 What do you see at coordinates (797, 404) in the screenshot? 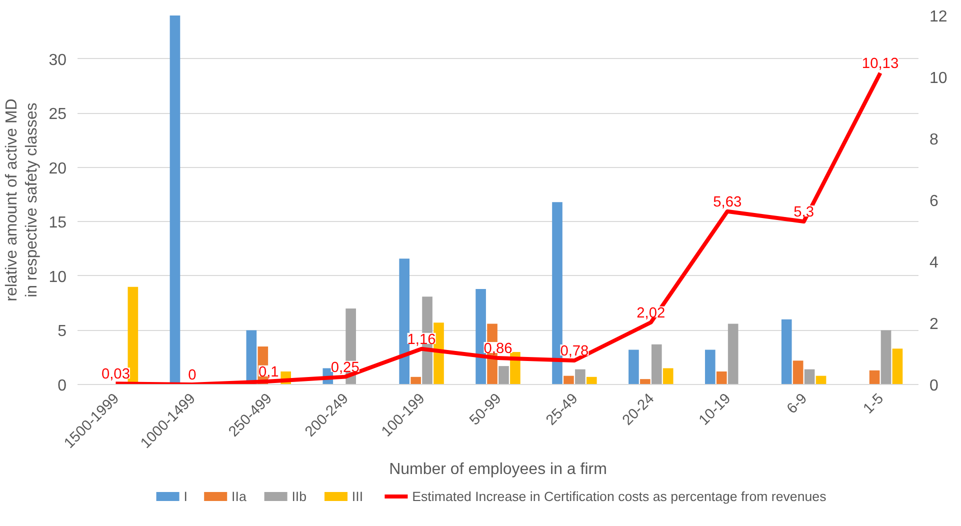
I see `x-tick-label: 6-9` at bounding box center [797, 404].